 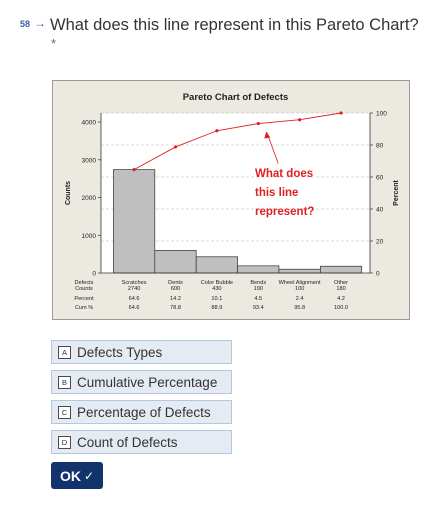 I want to click on right-axis-label: Percent, so click(x=396, y=192).